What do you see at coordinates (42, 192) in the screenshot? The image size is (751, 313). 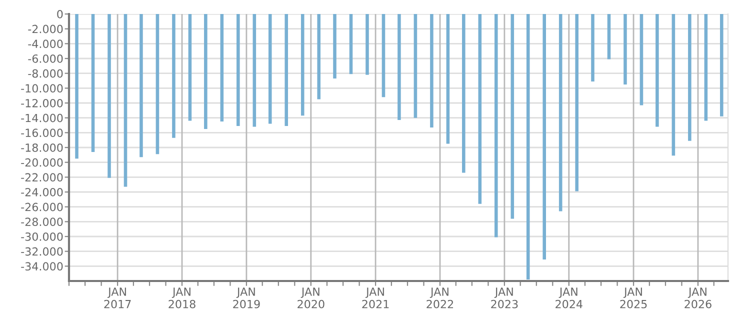 I see `y-tick-label: -24.000` at bounding box center [42, 192].